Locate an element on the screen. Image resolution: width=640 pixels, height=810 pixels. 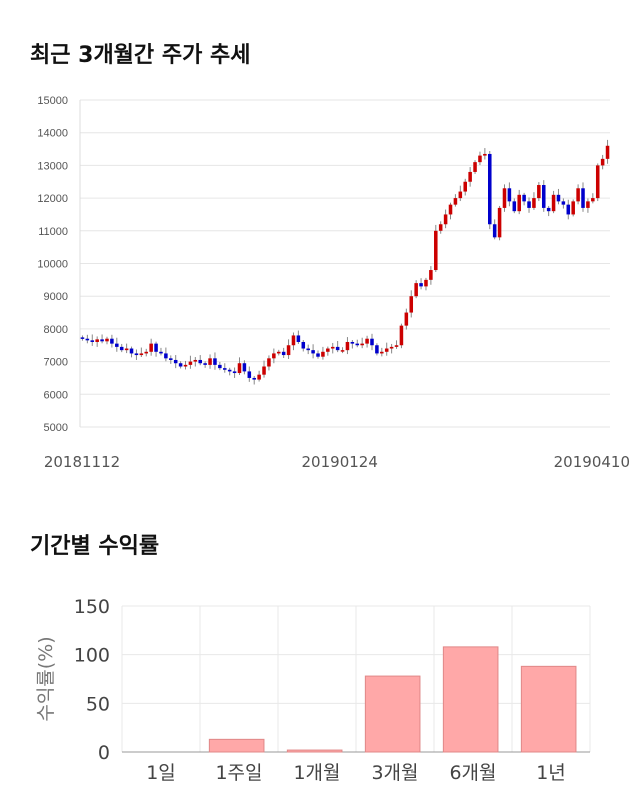
x-tick-label: 1일 is located at coordinates (161, 773).